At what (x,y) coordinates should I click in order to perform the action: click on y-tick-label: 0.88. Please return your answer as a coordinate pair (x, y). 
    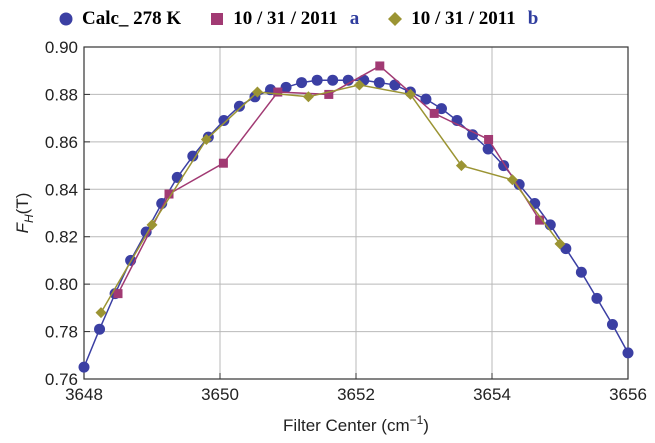
    Looking at the image, I should click on (61, 94).